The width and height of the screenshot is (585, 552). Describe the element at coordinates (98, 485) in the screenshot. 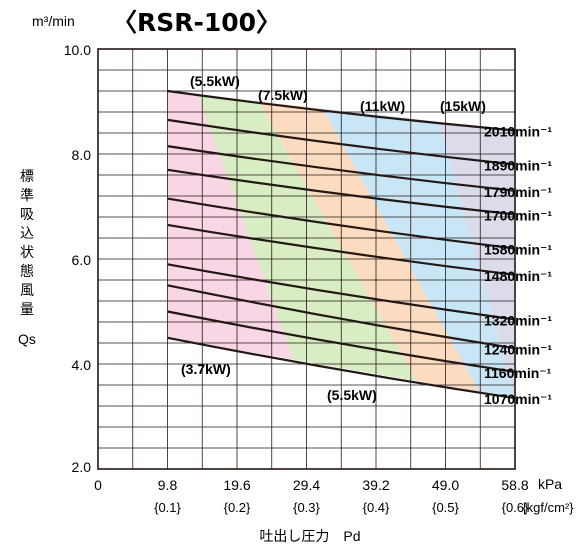

I see `x-tick-zero: 0` at that location.